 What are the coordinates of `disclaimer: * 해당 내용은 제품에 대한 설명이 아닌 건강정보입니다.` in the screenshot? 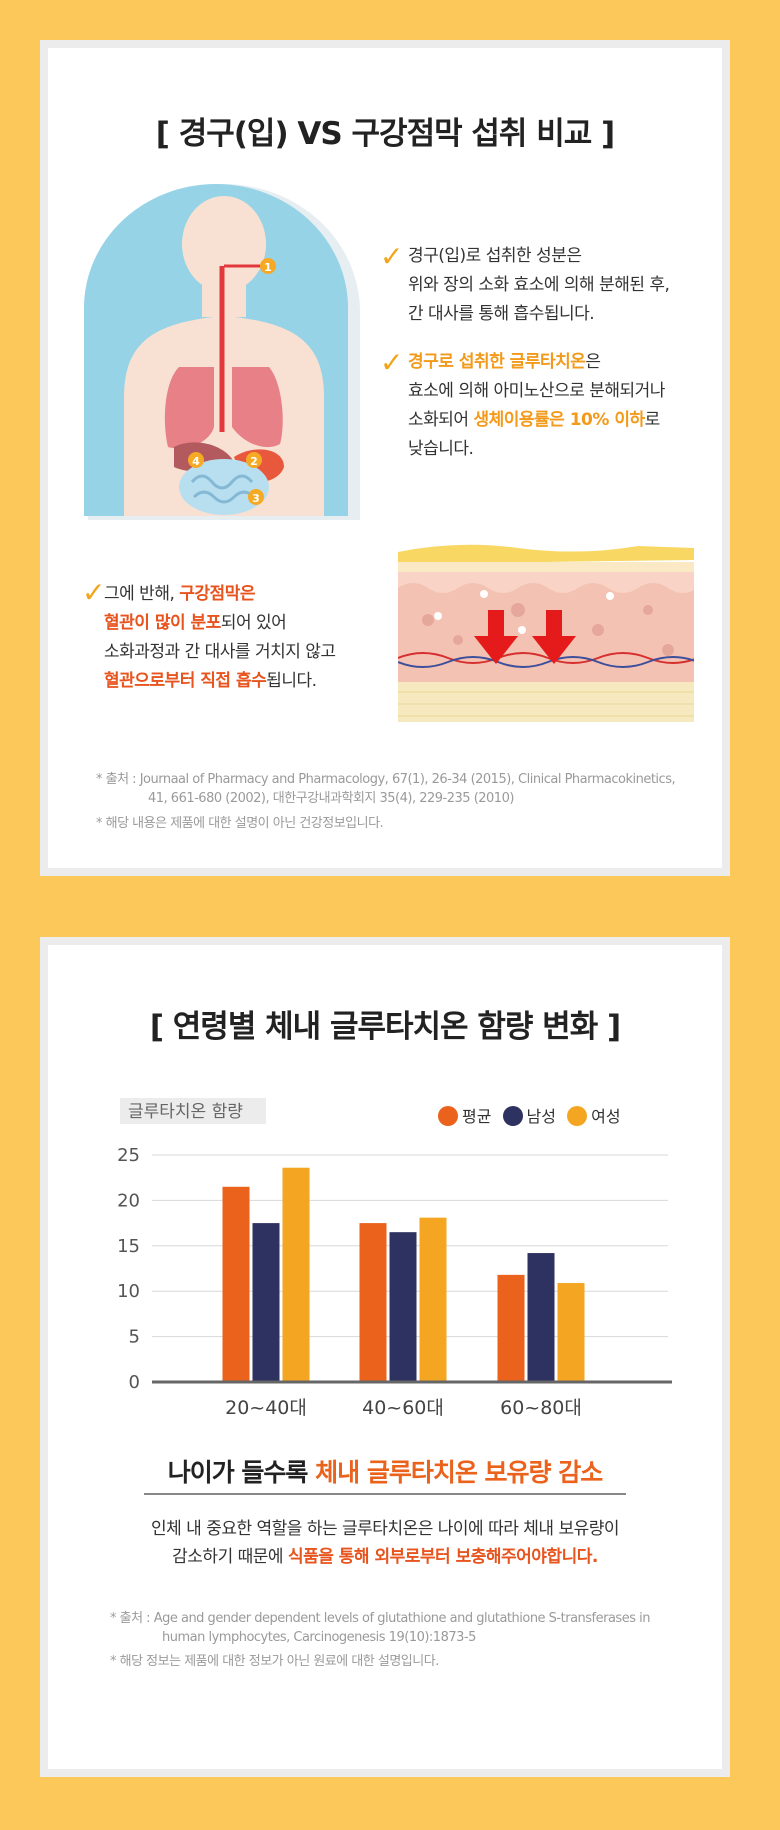 It's located at (240, 823).